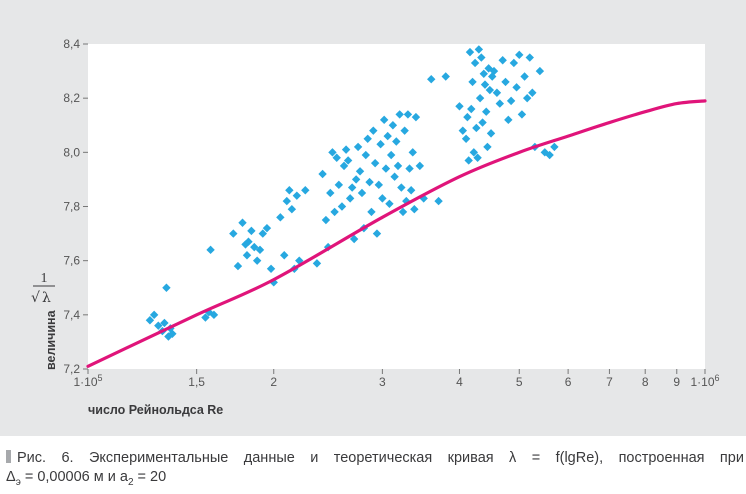 Image resolution: width=746 pixels, height=494 pixels. I want to click on caption-delta: Δ, so click(11, 477).